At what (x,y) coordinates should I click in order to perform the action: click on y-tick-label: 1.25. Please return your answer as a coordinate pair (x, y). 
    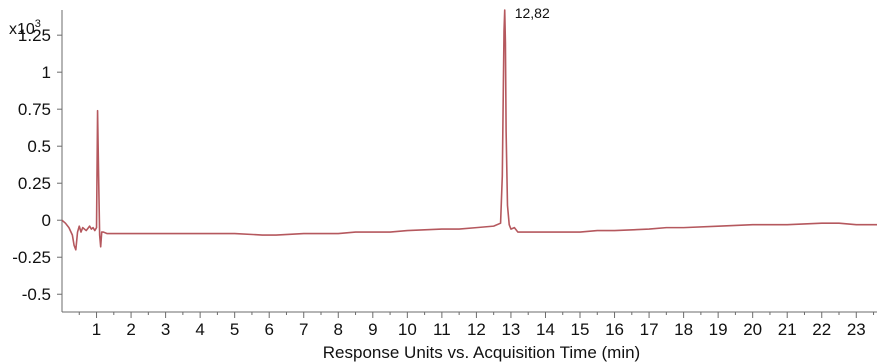
    Looking at the image, I should click on (34, 35).